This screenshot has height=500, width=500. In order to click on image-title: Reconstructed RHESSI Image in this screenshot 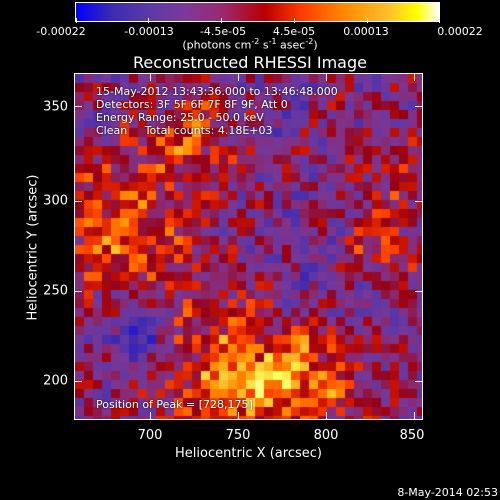, I will do `click(250, 62)`.